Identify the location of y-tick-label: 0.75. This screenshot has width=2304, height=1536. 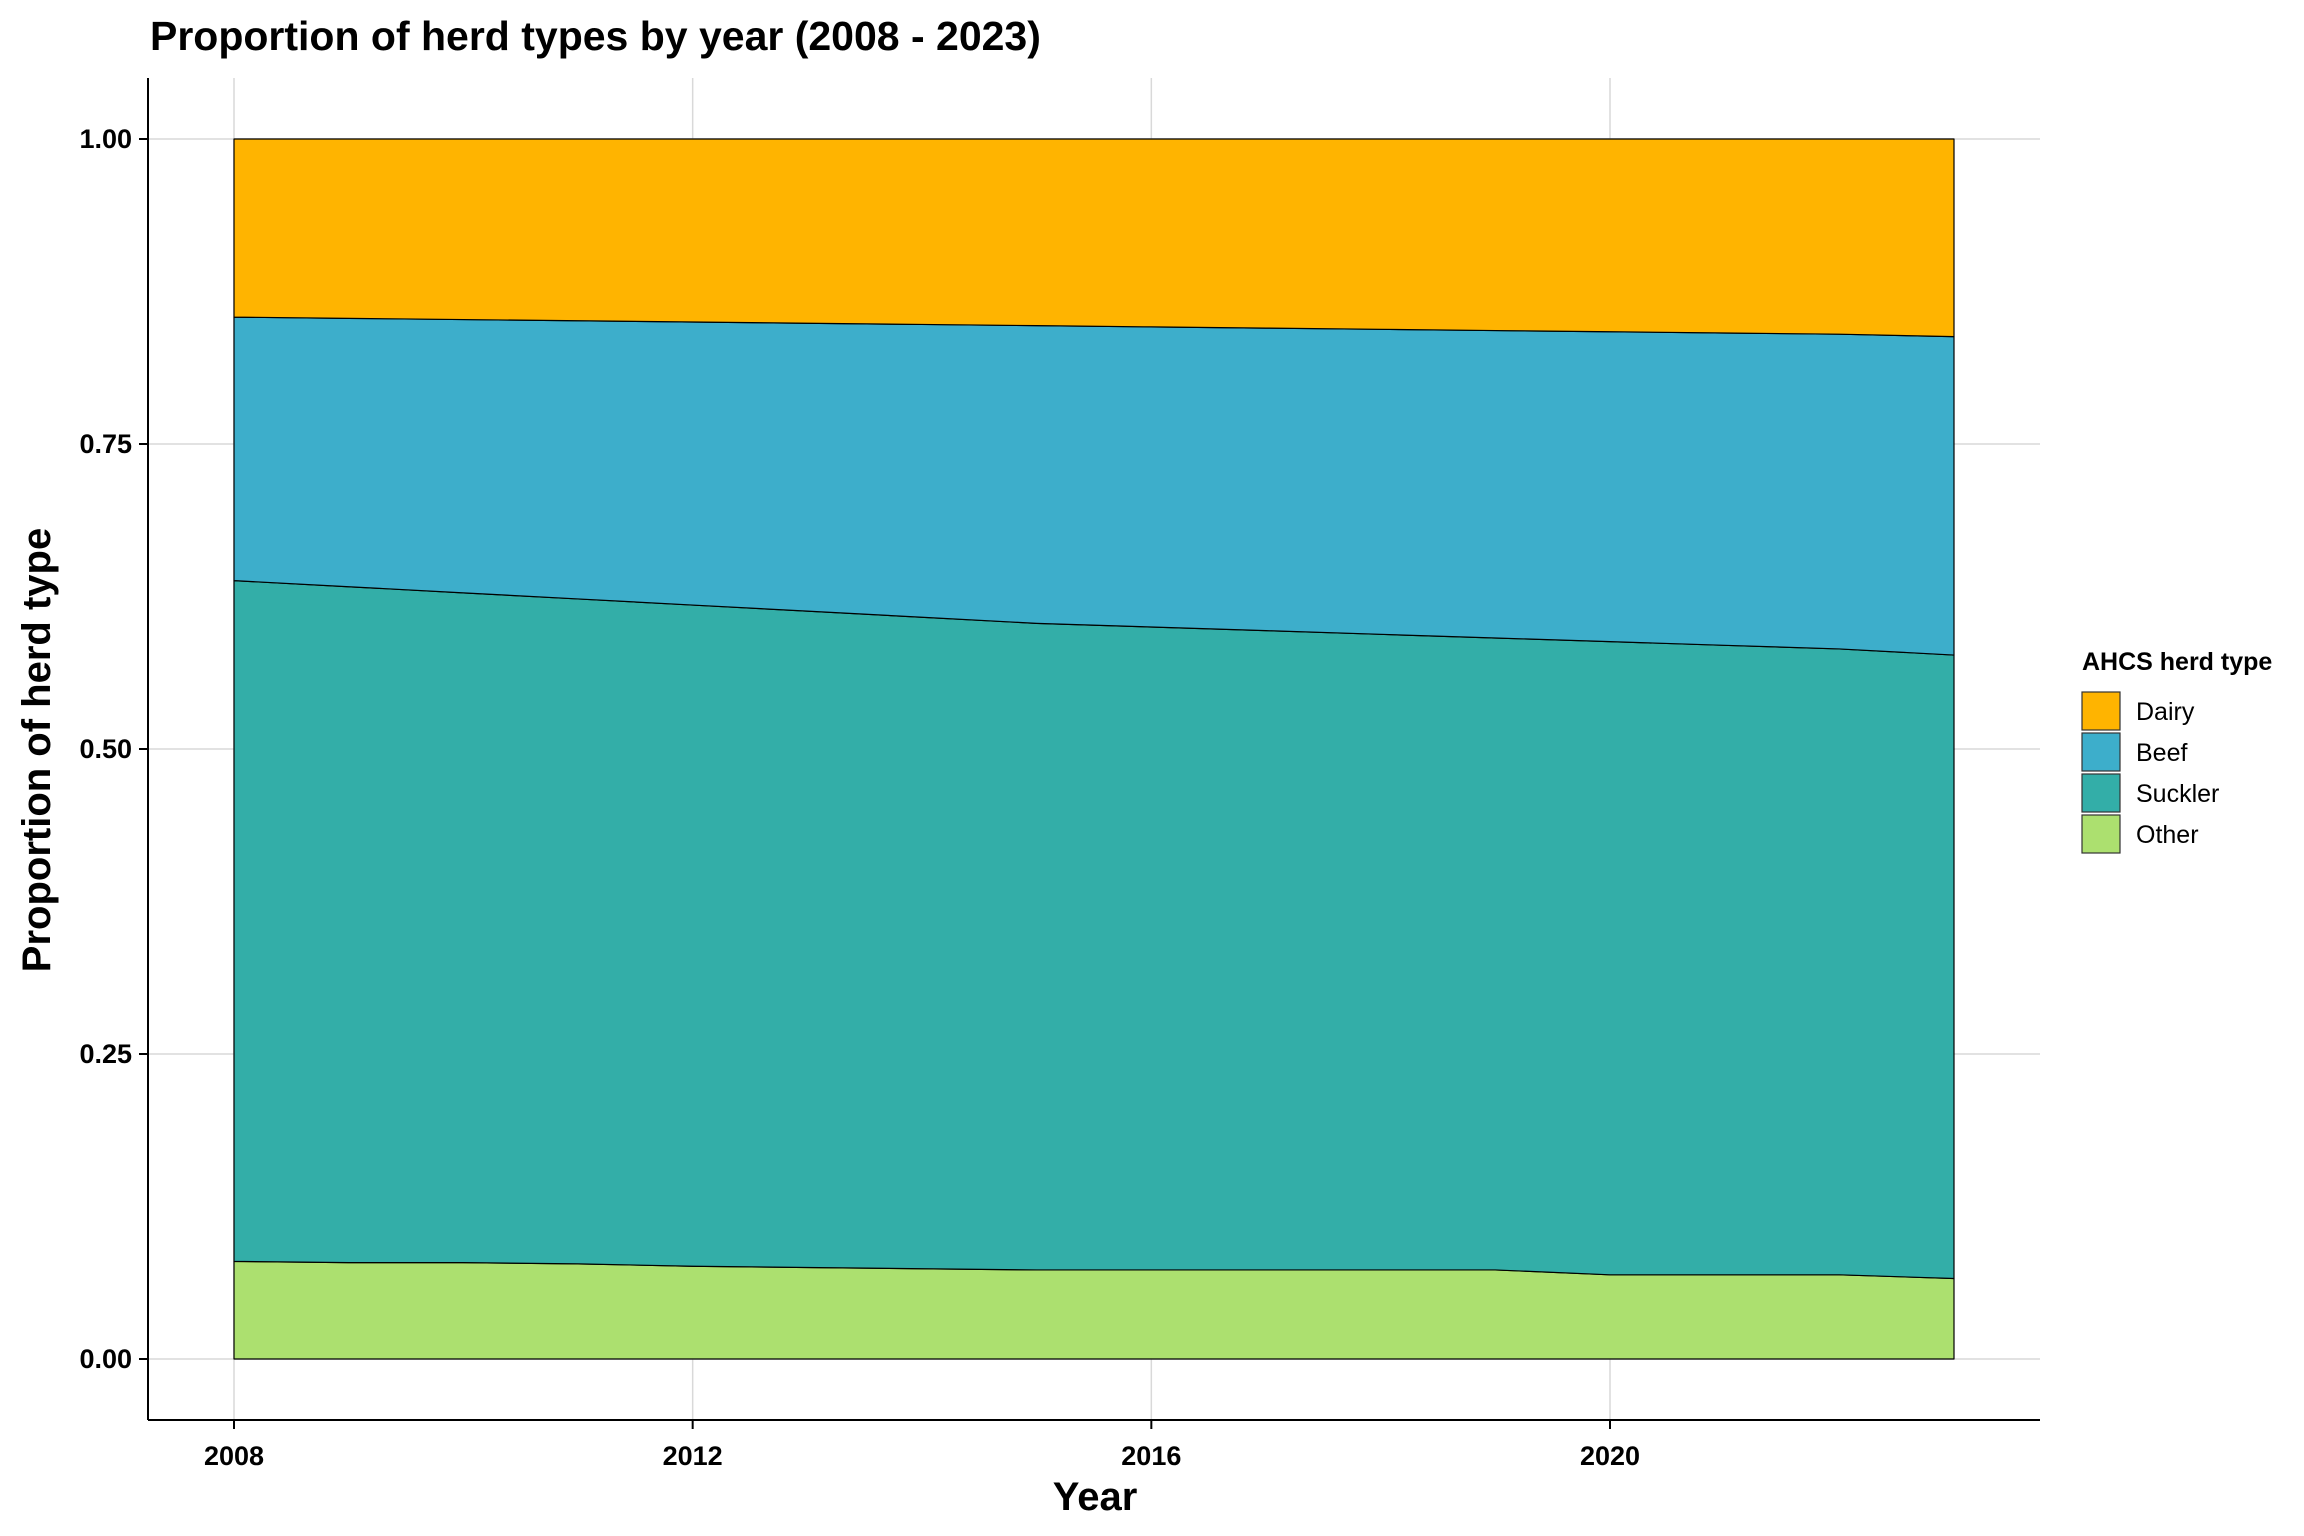
(105, 444).